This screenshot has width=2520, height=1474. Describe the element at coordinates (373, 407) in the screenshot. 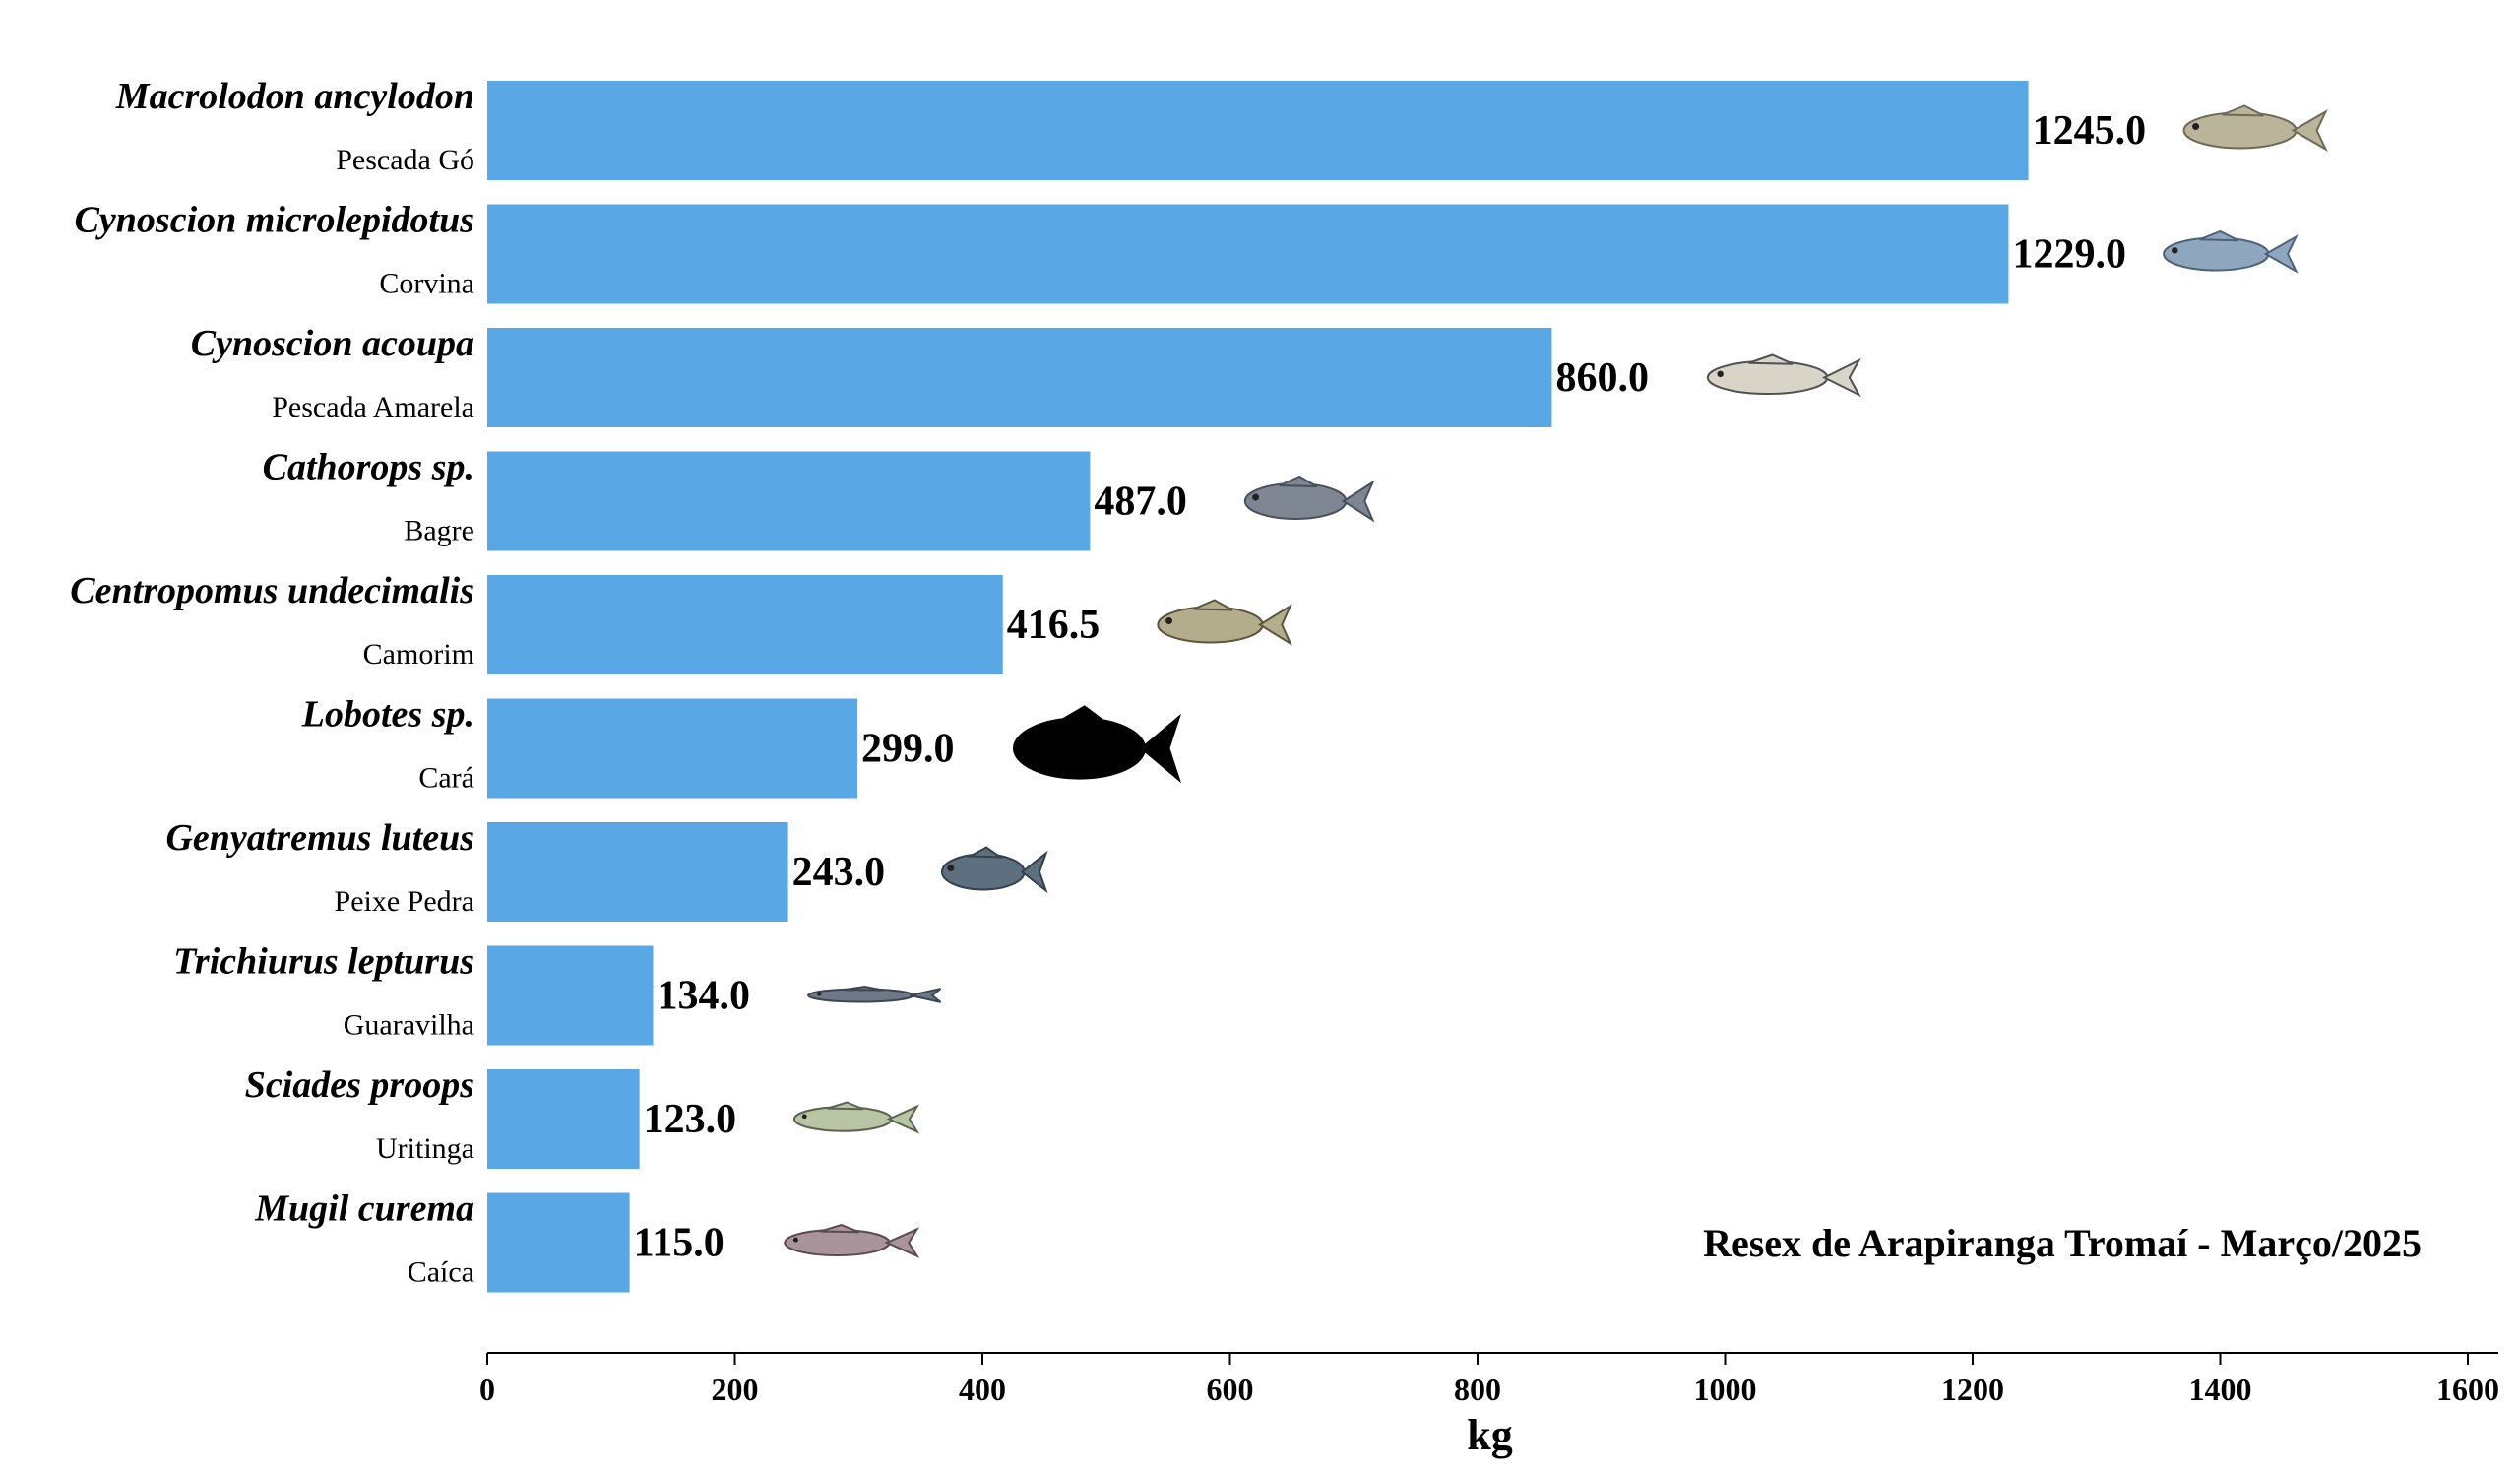

I see `category-common-name: Pescada Amarela` at that location.